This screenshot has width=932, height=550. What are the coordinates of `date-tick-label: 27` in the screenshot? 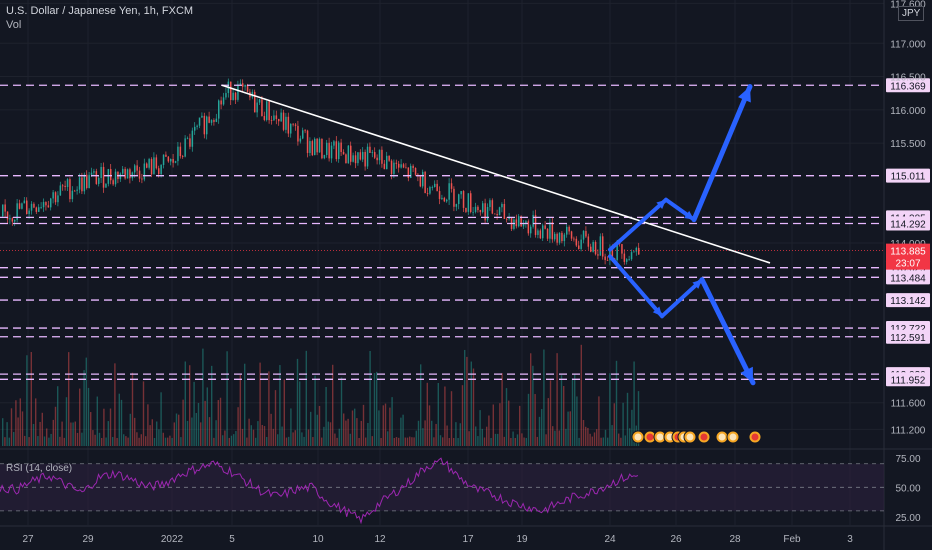 It's located at (28, 539).